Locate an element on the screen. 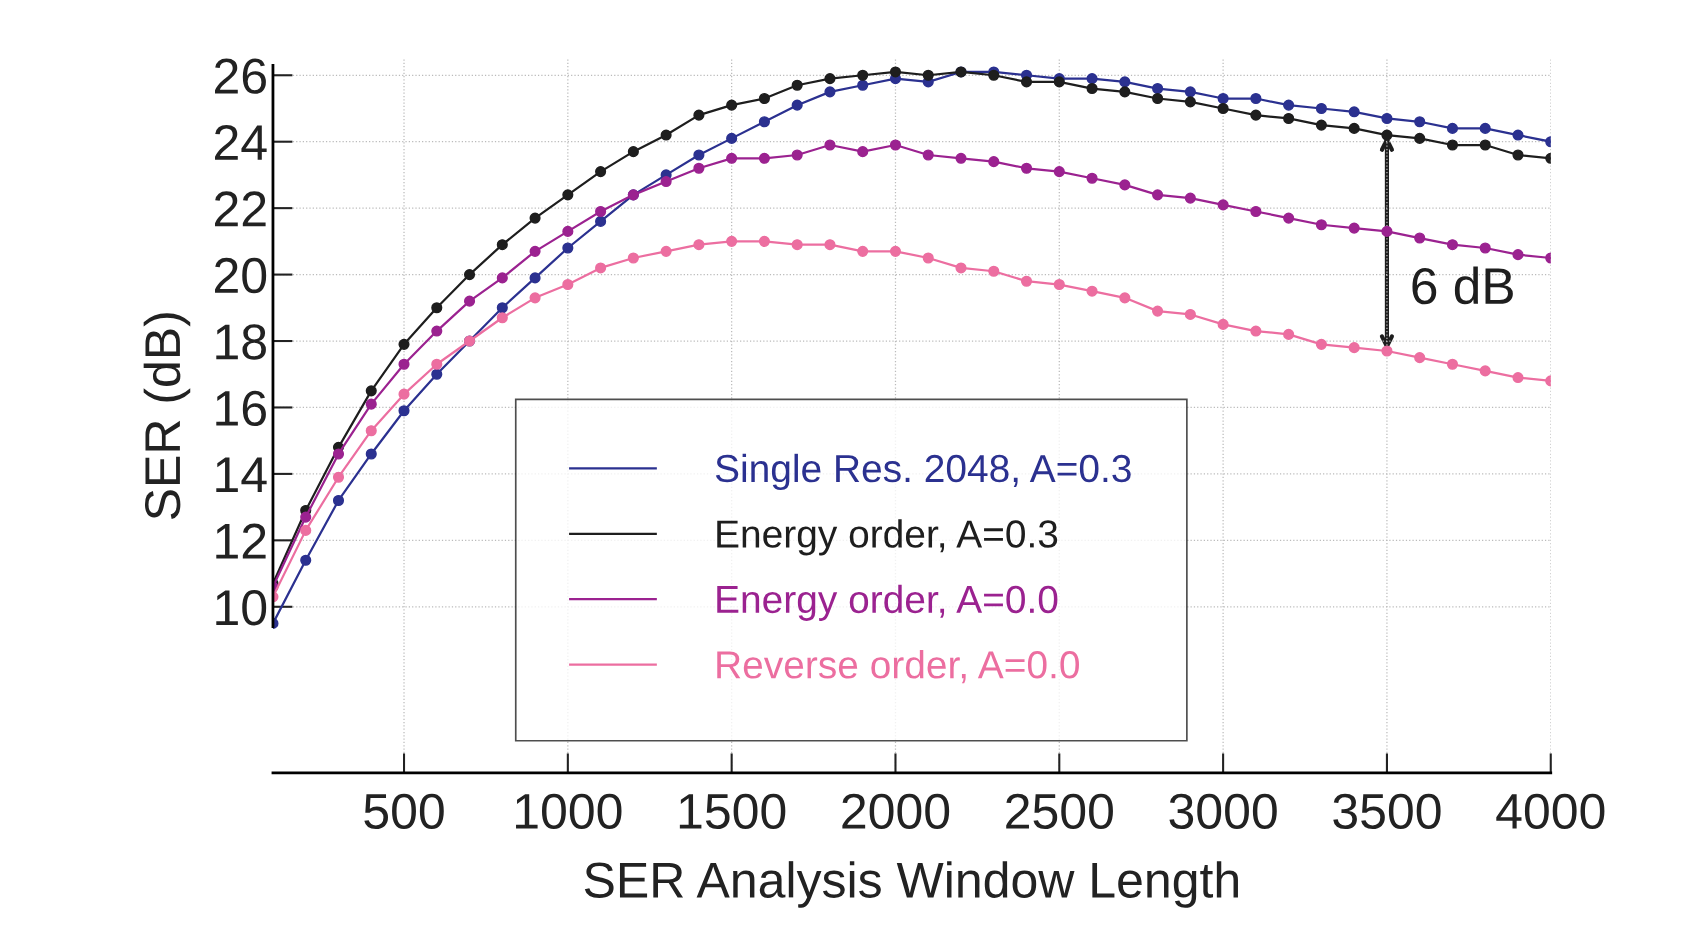 The width and height of the screenshot is (1706, 946). y-tick-label: 12 is located at coordinates (241, 541).